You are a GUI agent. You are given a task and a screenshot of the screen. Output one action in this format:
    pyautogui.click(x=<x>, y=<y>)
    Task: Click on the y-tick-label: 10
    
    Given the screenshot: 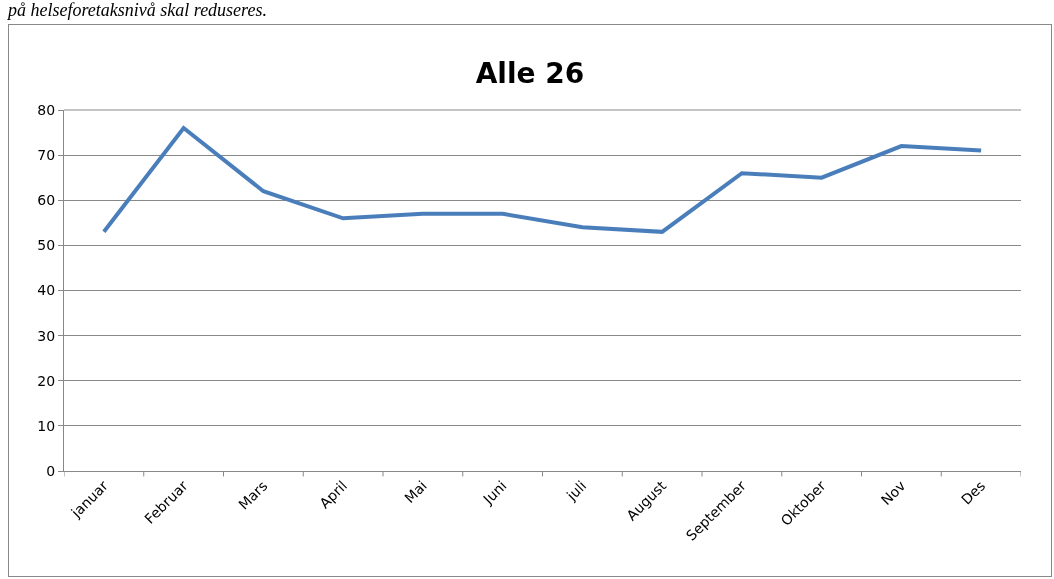 What is the action you would take?
    pyautogui.click(x=46, y=425)
    